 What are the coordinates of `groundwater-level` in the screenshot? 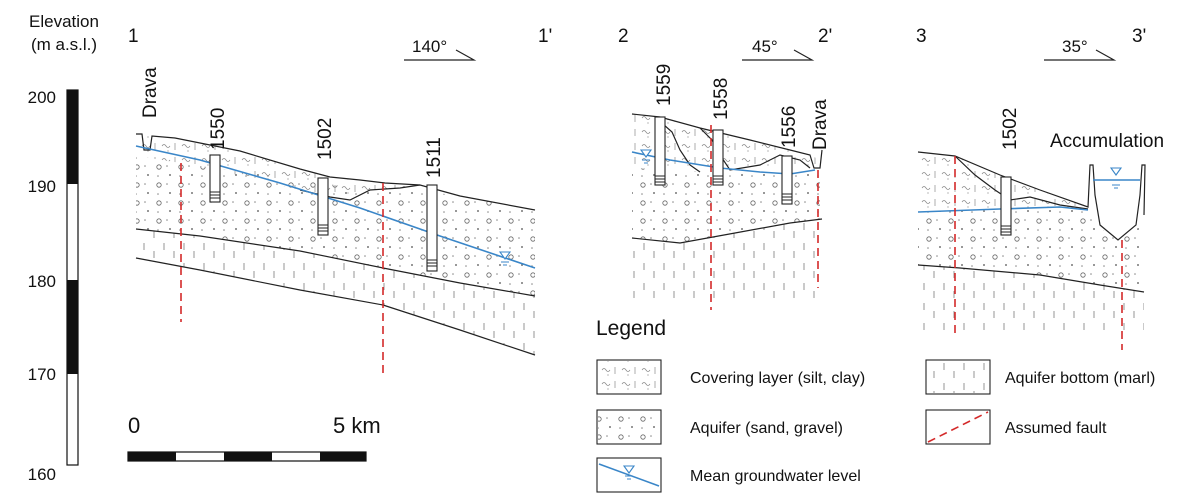 It's located at (1003, 209).